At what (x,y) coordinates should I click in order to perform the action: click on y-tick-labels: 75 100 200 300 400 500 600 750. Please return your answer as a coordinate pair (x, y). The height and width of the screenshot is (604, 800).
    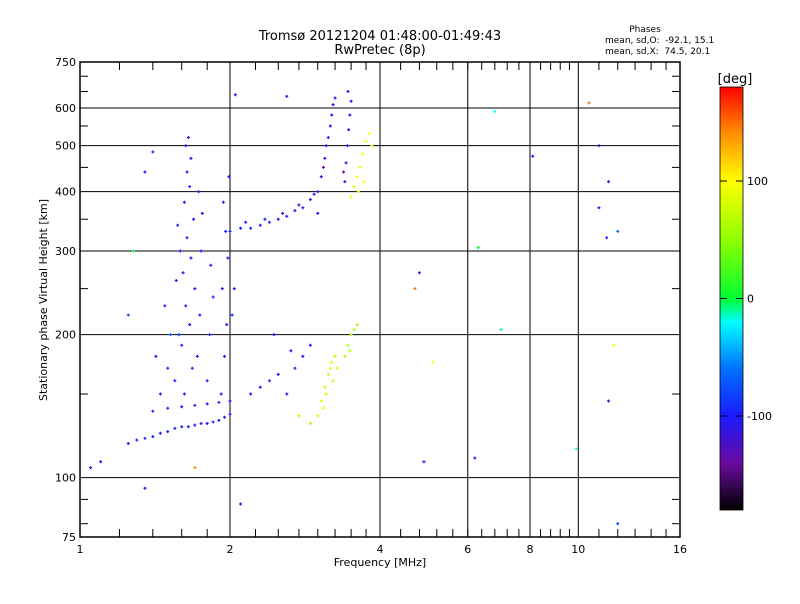
    Looking at the image, I should click on (65, 300).